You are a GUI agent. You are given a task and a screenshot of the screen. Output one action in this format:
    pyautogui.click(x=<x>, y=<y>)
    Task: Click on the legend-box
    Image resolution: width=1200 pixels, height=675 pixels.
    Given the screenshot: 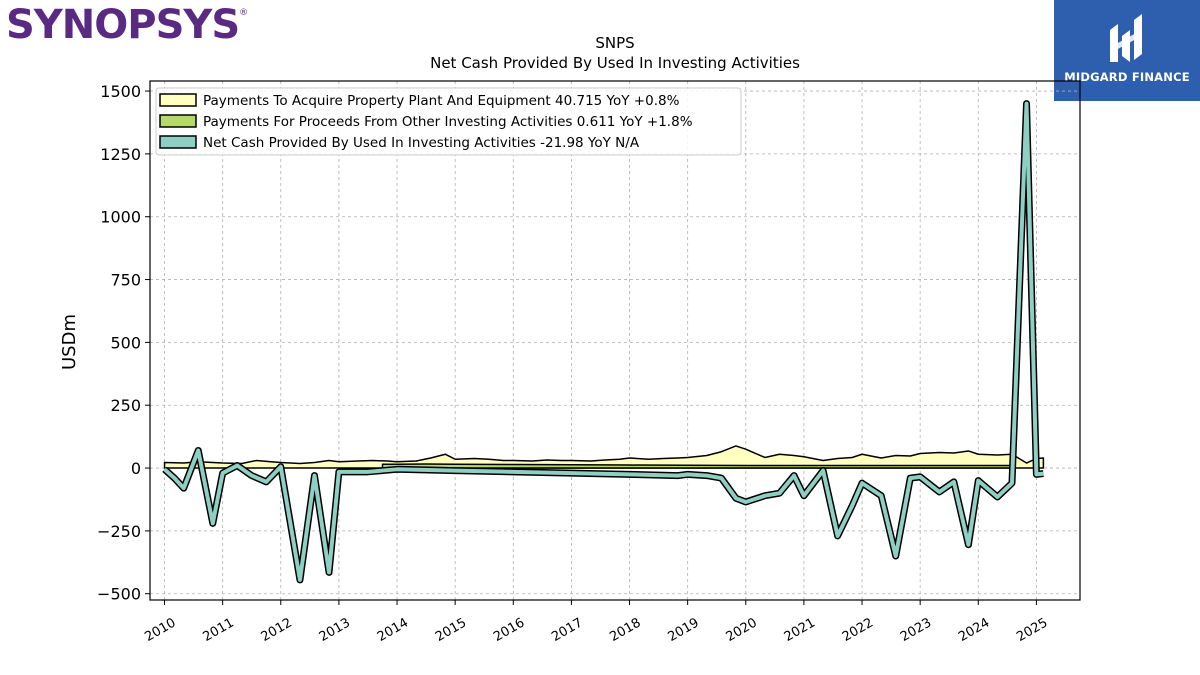 What is the action you would take?
    pyautogui.click(x=448, y=121)
    